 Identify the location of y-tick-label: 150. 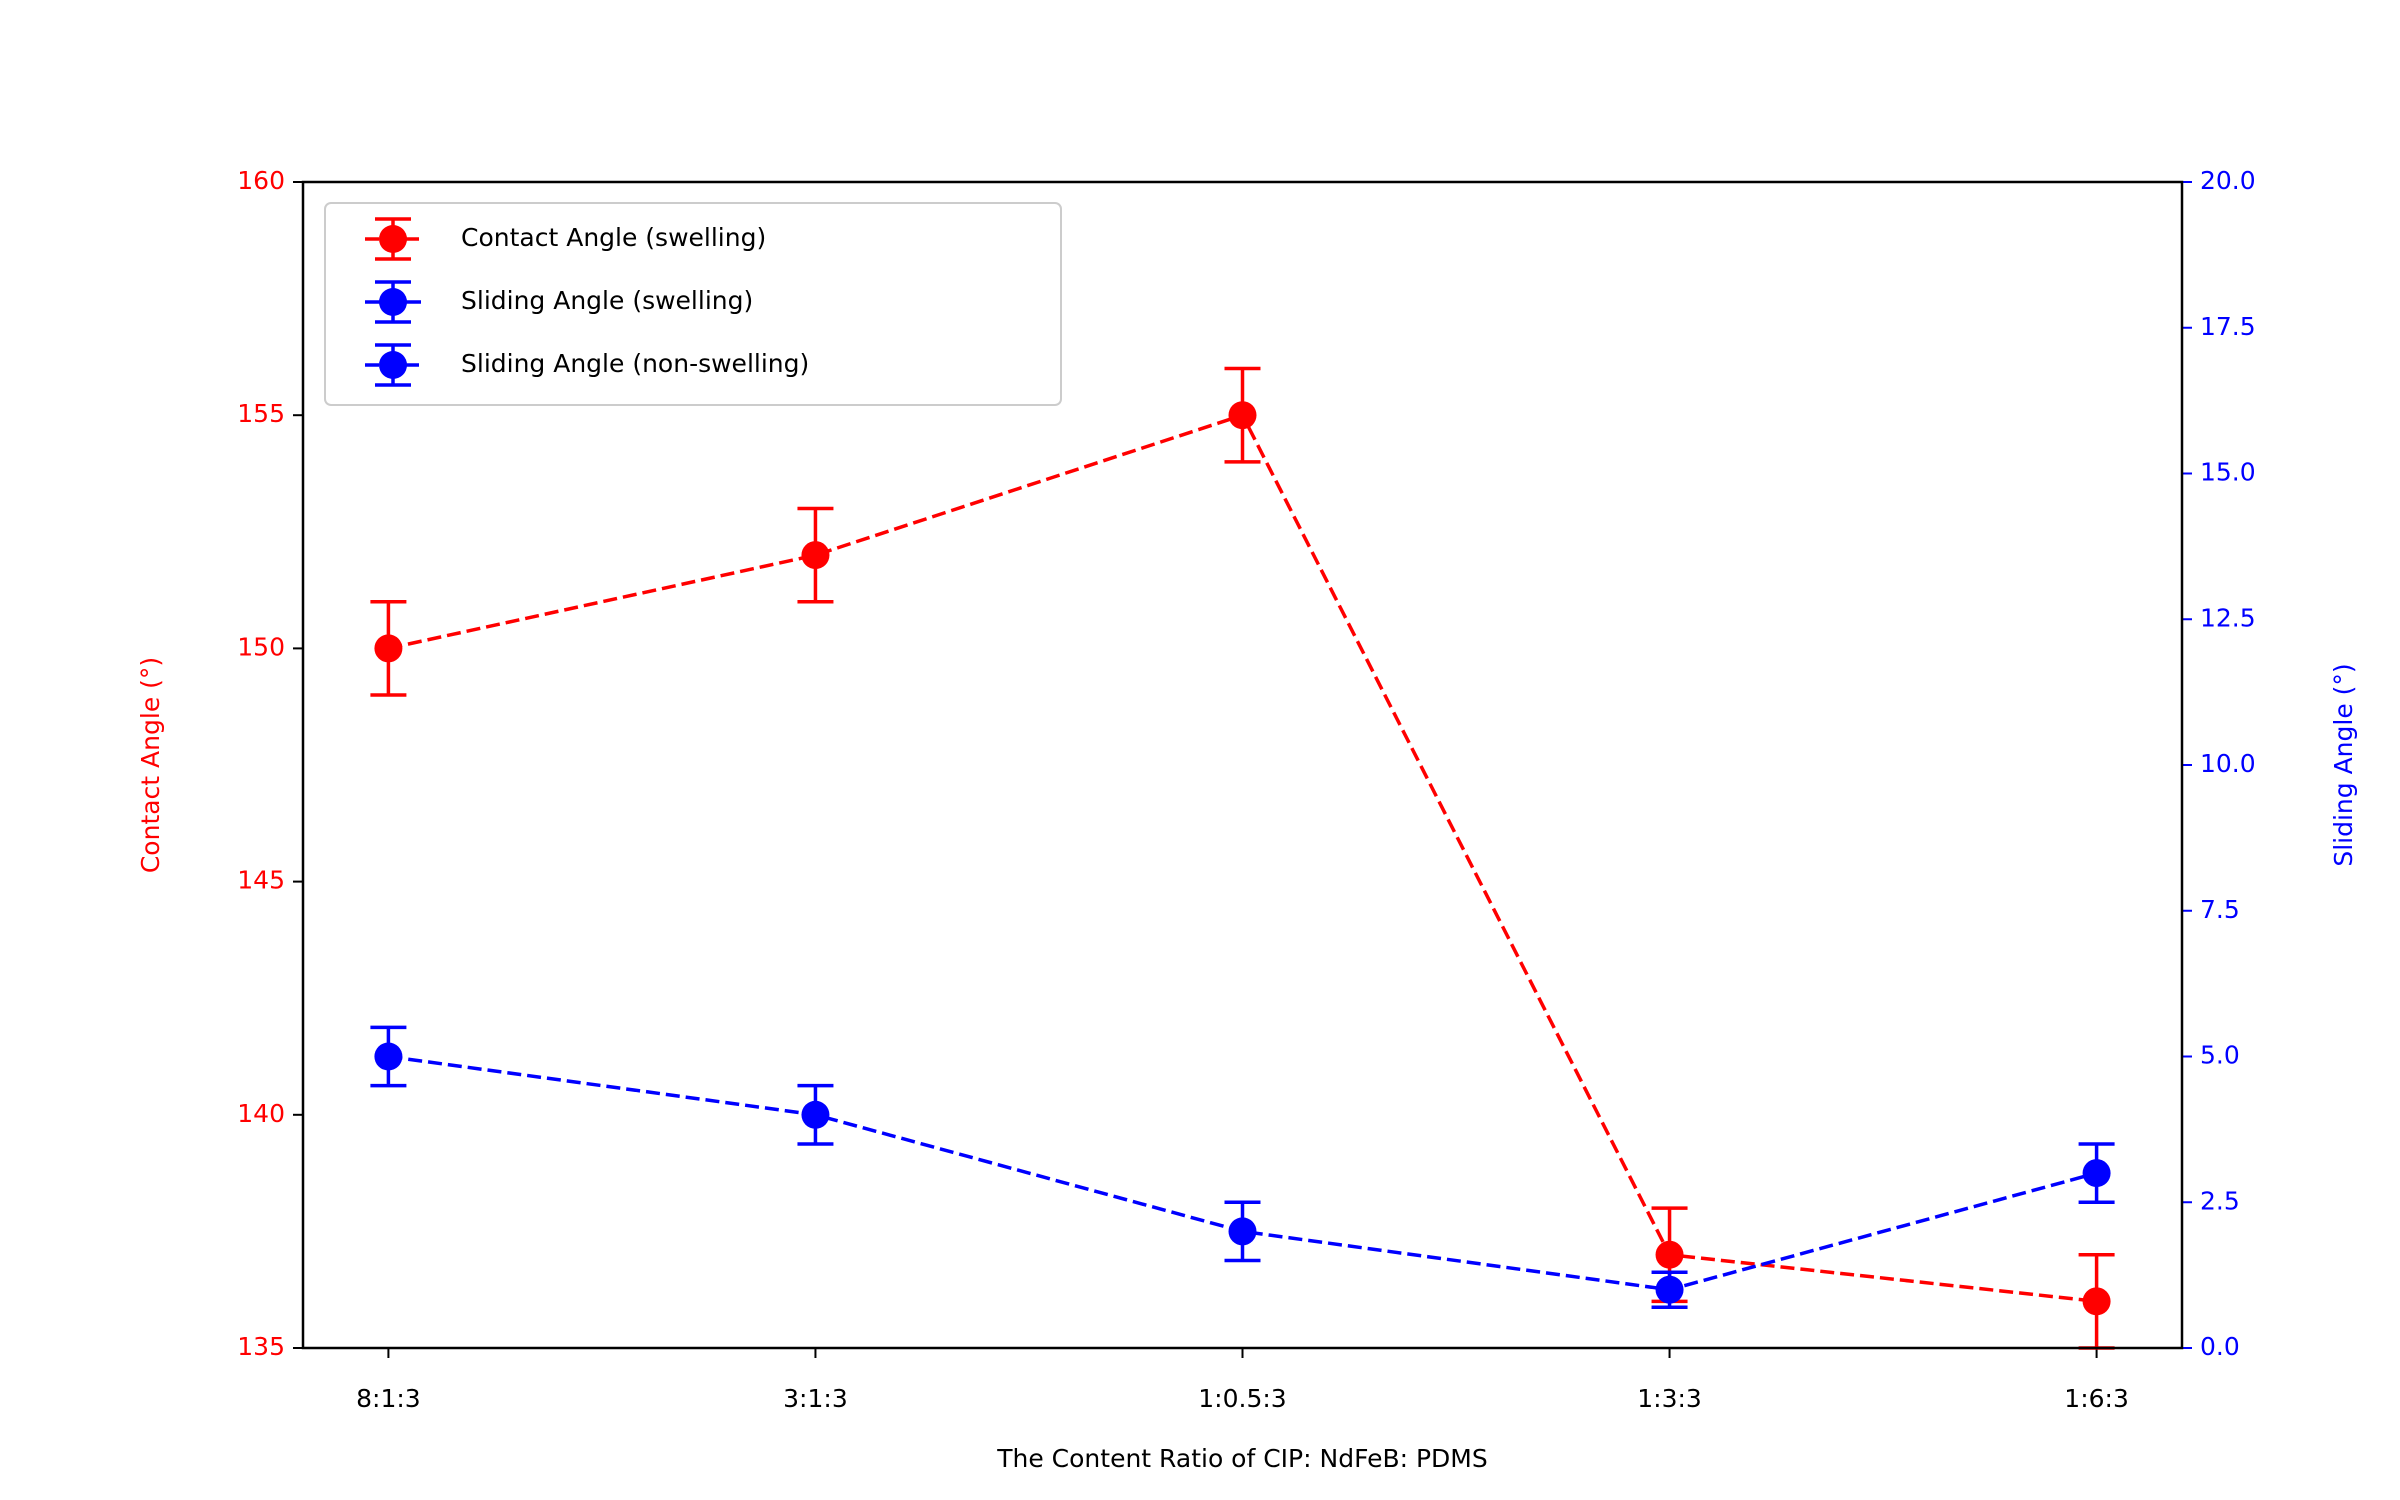
(261, 646).